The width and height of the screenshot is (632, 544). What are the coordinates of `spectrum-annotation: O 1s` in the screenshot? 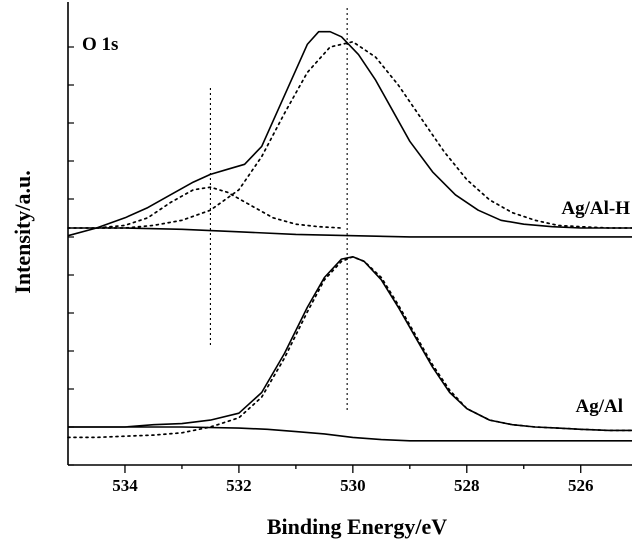 It's located at (100, 44).